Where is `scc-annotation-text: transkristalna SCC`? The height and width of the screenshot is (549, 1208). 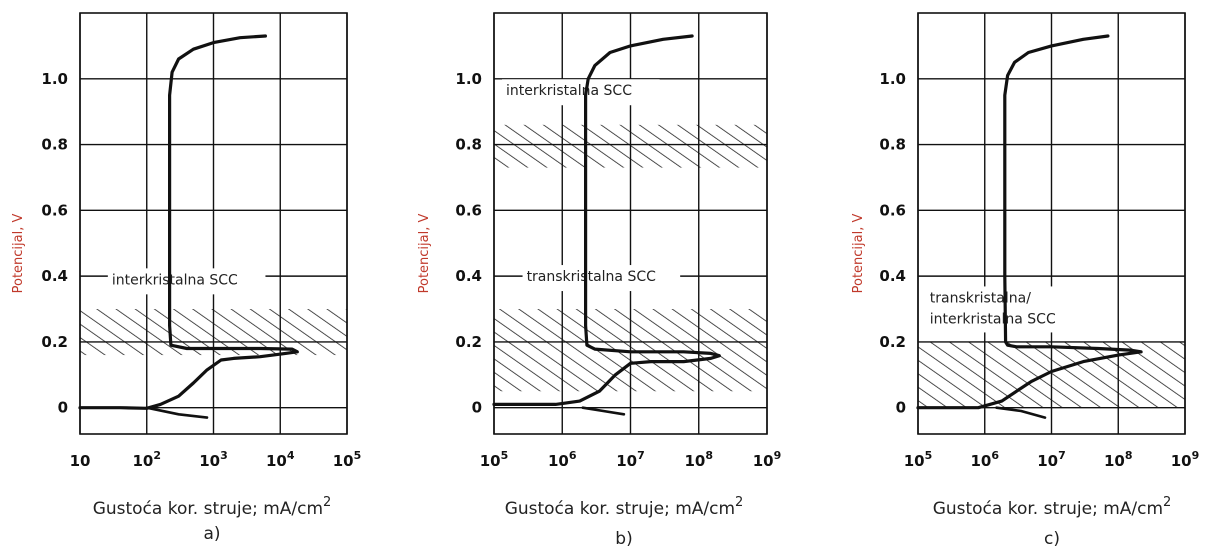 scc-annotation-text: transkristalna SCC is located at coordinates (592, 277).